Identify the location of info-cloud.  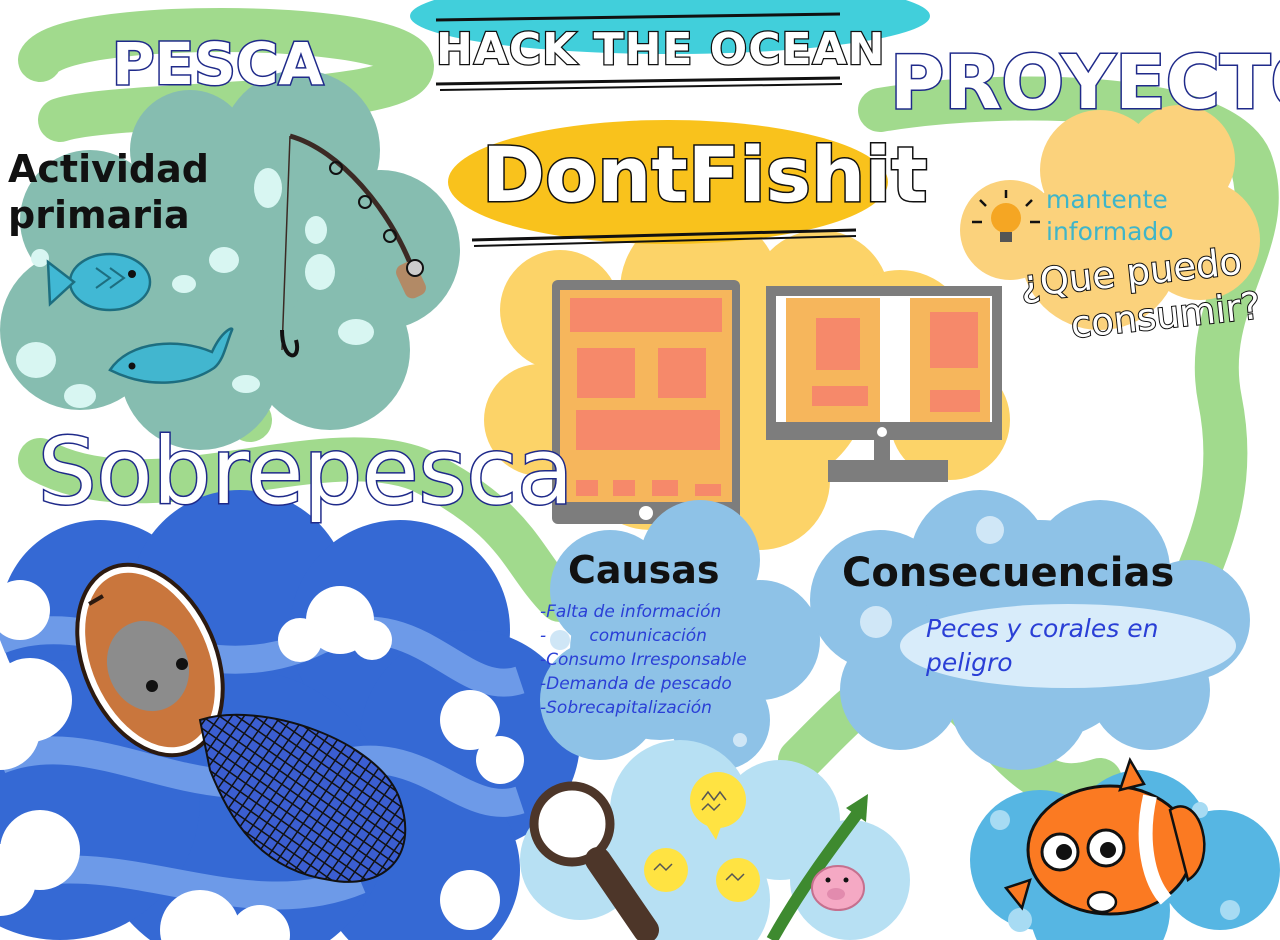
(1110, 217).